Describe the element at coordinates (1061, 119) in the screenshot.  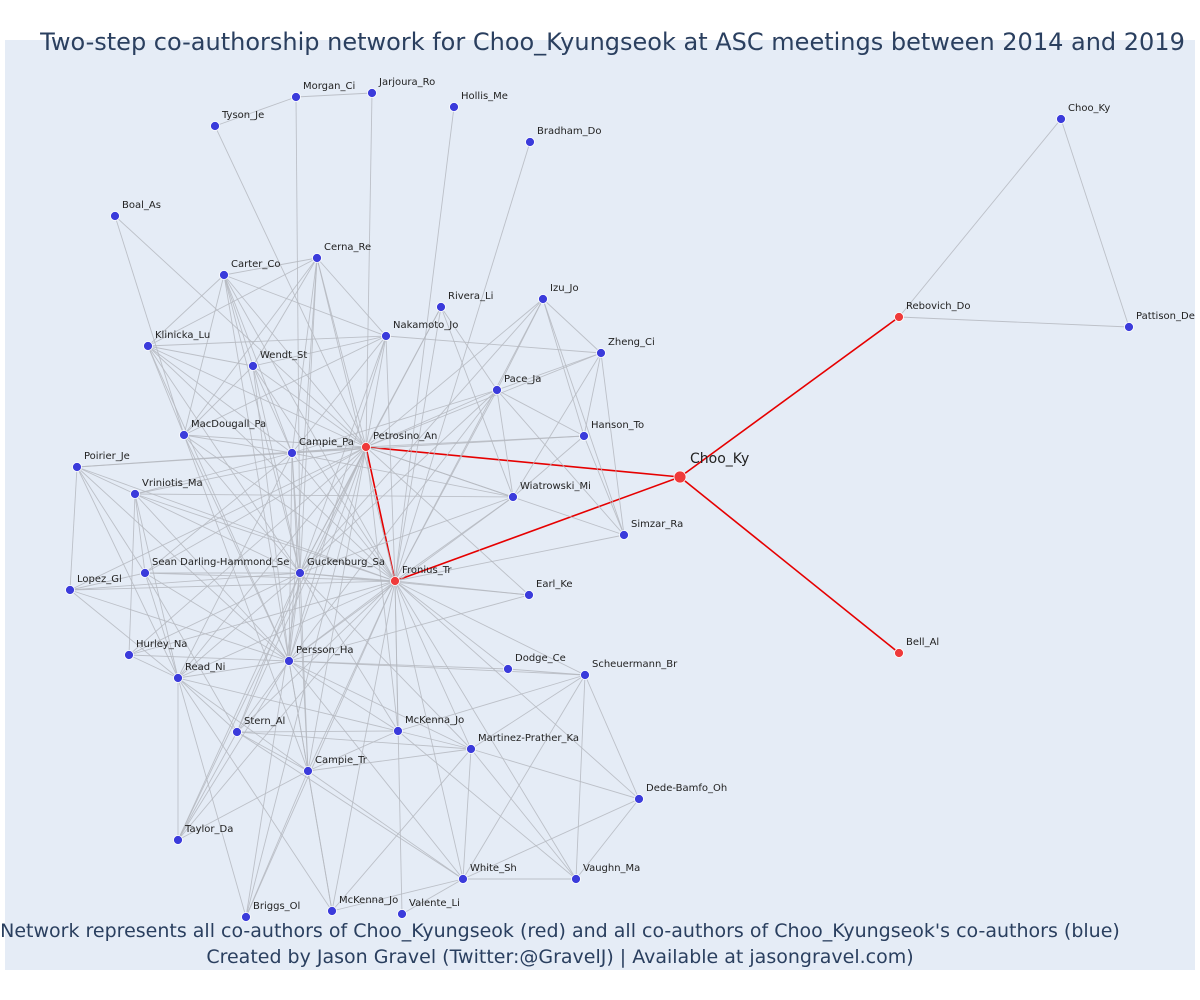
I see `node-Choo_Ky2` at that location.